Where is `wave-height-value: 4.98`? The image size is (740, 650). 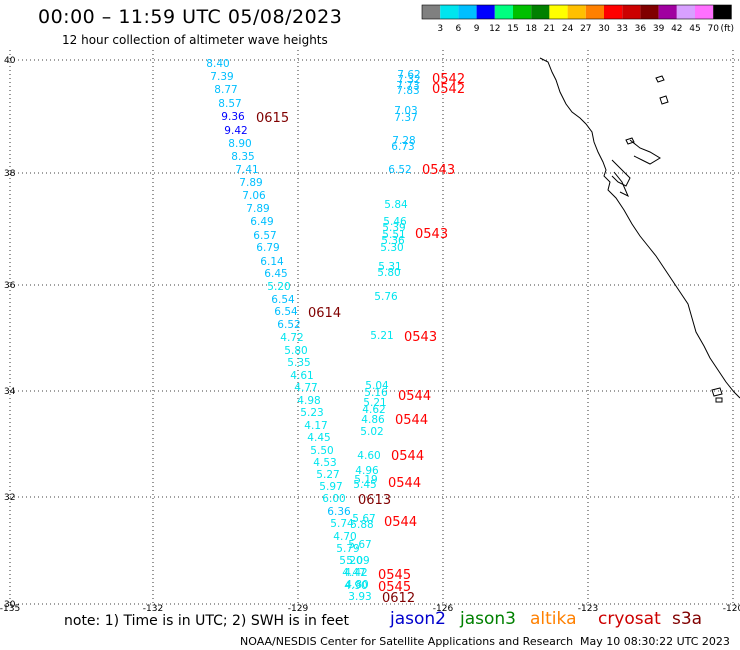 wave-height-value: 4.98 is located at coordinates (308, 401).